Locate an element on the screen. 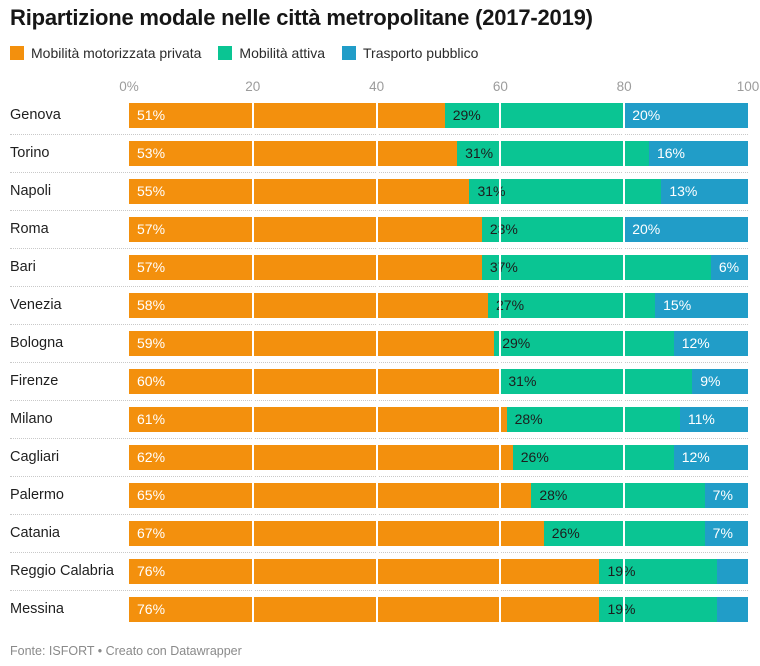 The width and height of the screenshot is (760, 666). legend-item-trasporto-pubblico: Trasporto pubblico is located at coordinates (410, 53).